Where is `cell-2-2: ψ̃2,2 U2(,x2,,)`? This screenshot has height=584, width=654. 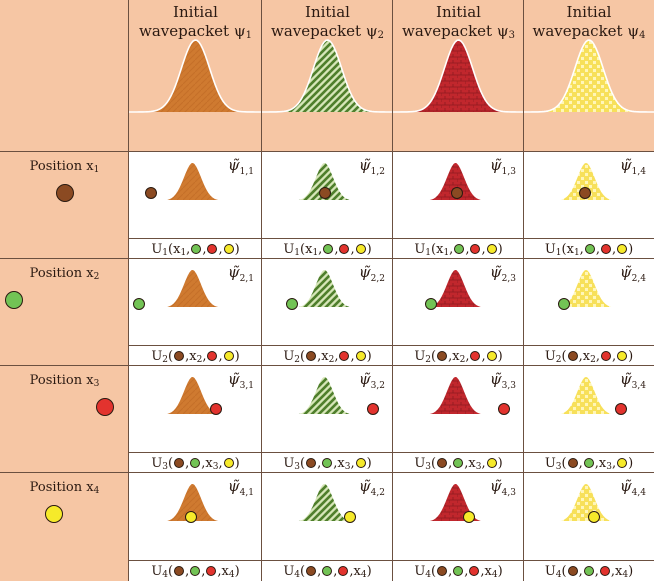 cell-2-2: ψ̃2,2 U2(,x2,,) is located at coordinates (327, 312).